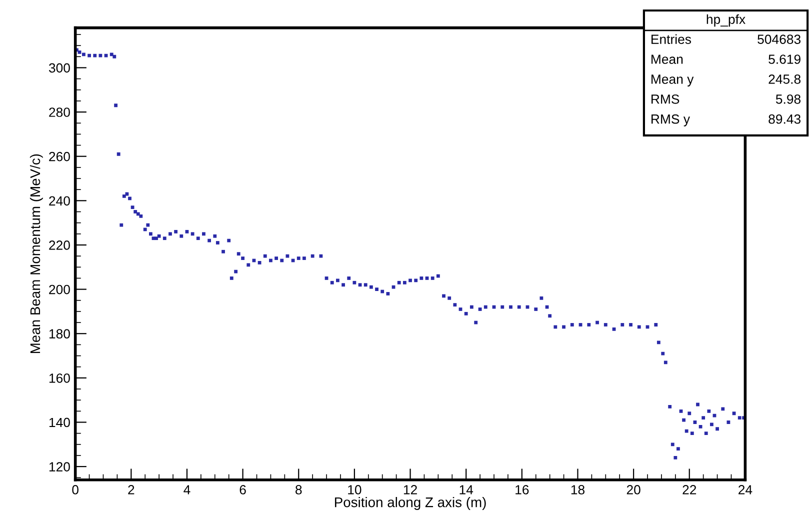  I want to click on y-tick-label: 200, so click(59, 289).